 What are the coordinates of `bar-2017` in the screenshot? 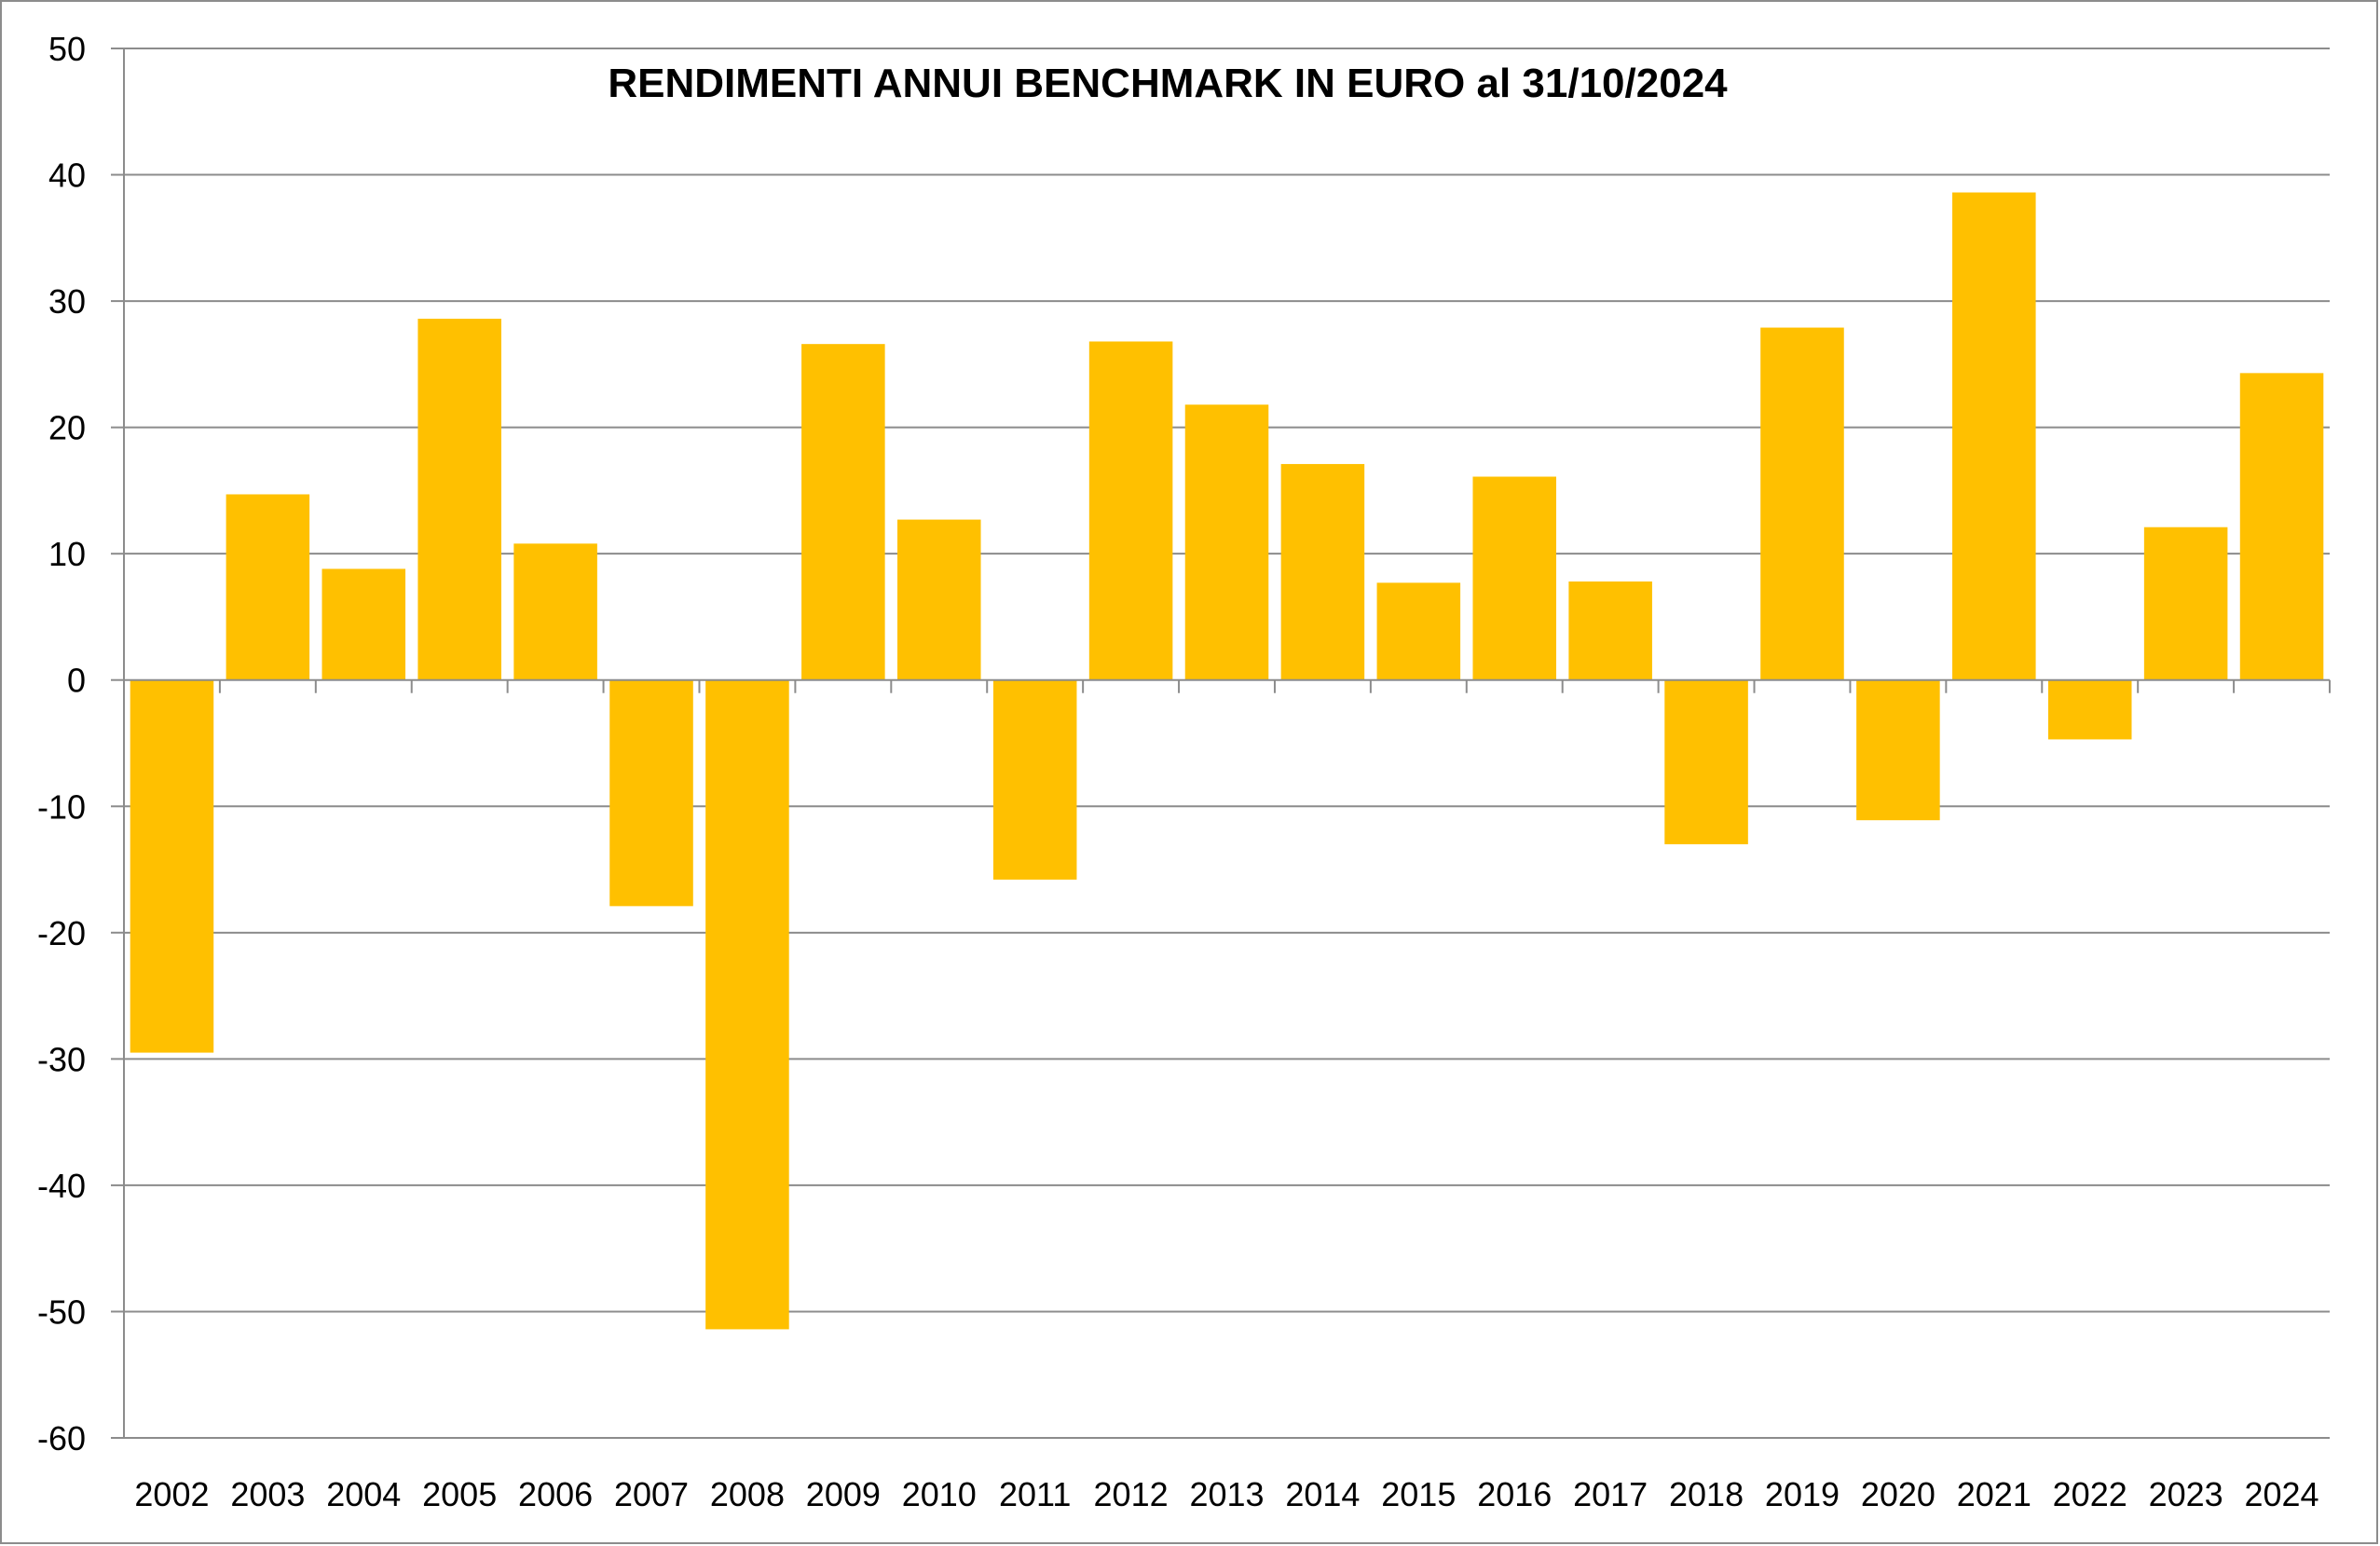 It's located at (1610, 630).